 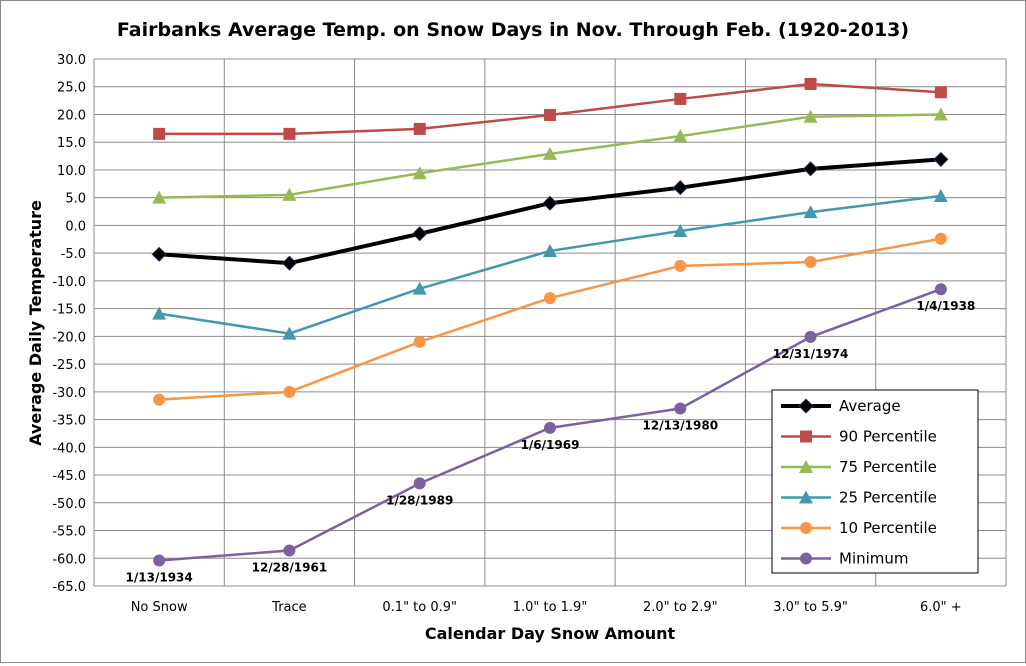 What do you see at coordinates (69, 393) in the screenshot?
I see `y-tick-label: -30.0` at bounding box center [69, 393].